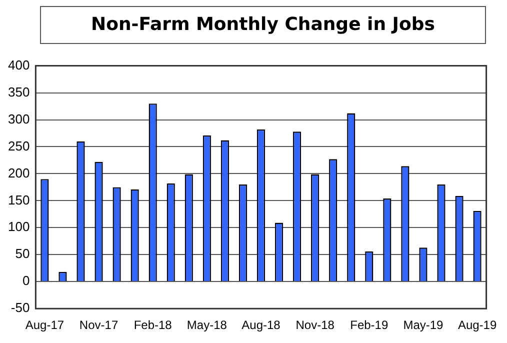  I want to click on x-tick-label: Feb-18, so click(153, 325).